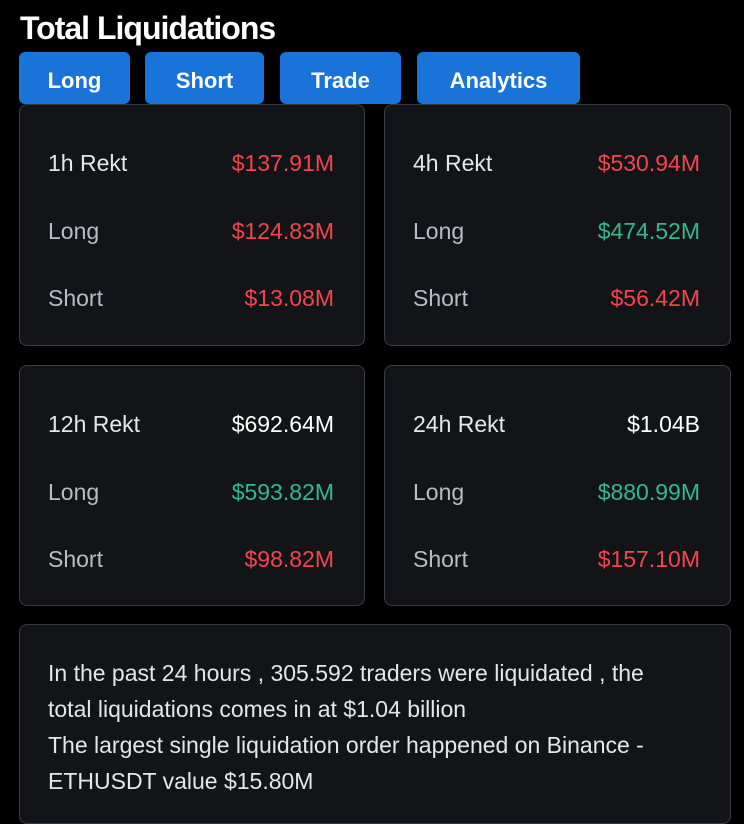 The width and height of the screenshot is (744, 824). Describe the element at coordinates (191, 559) in the screenshot. I see `rekt-short-row: Short $98.82M` at that location.